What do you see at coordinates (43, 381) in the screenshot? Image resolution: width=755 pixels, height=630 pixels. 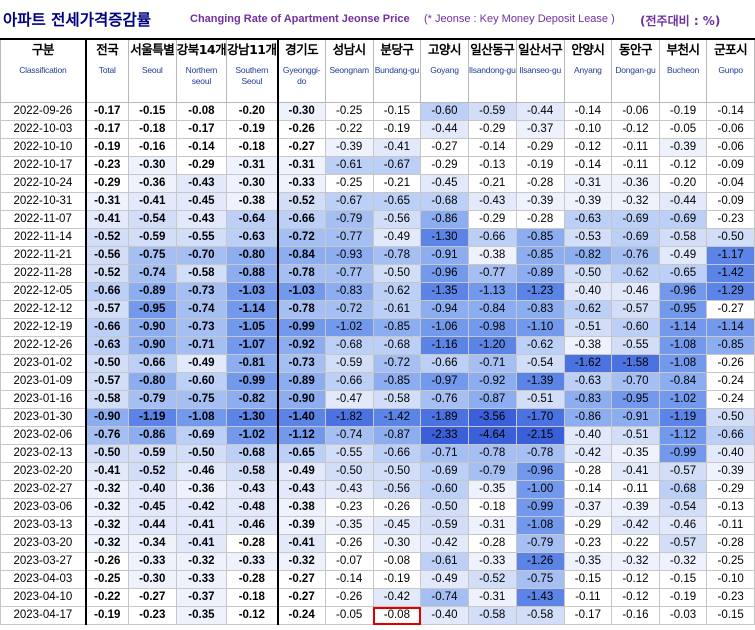 I see `row-date: 2023-01-09` at bounding box center [43, 381].